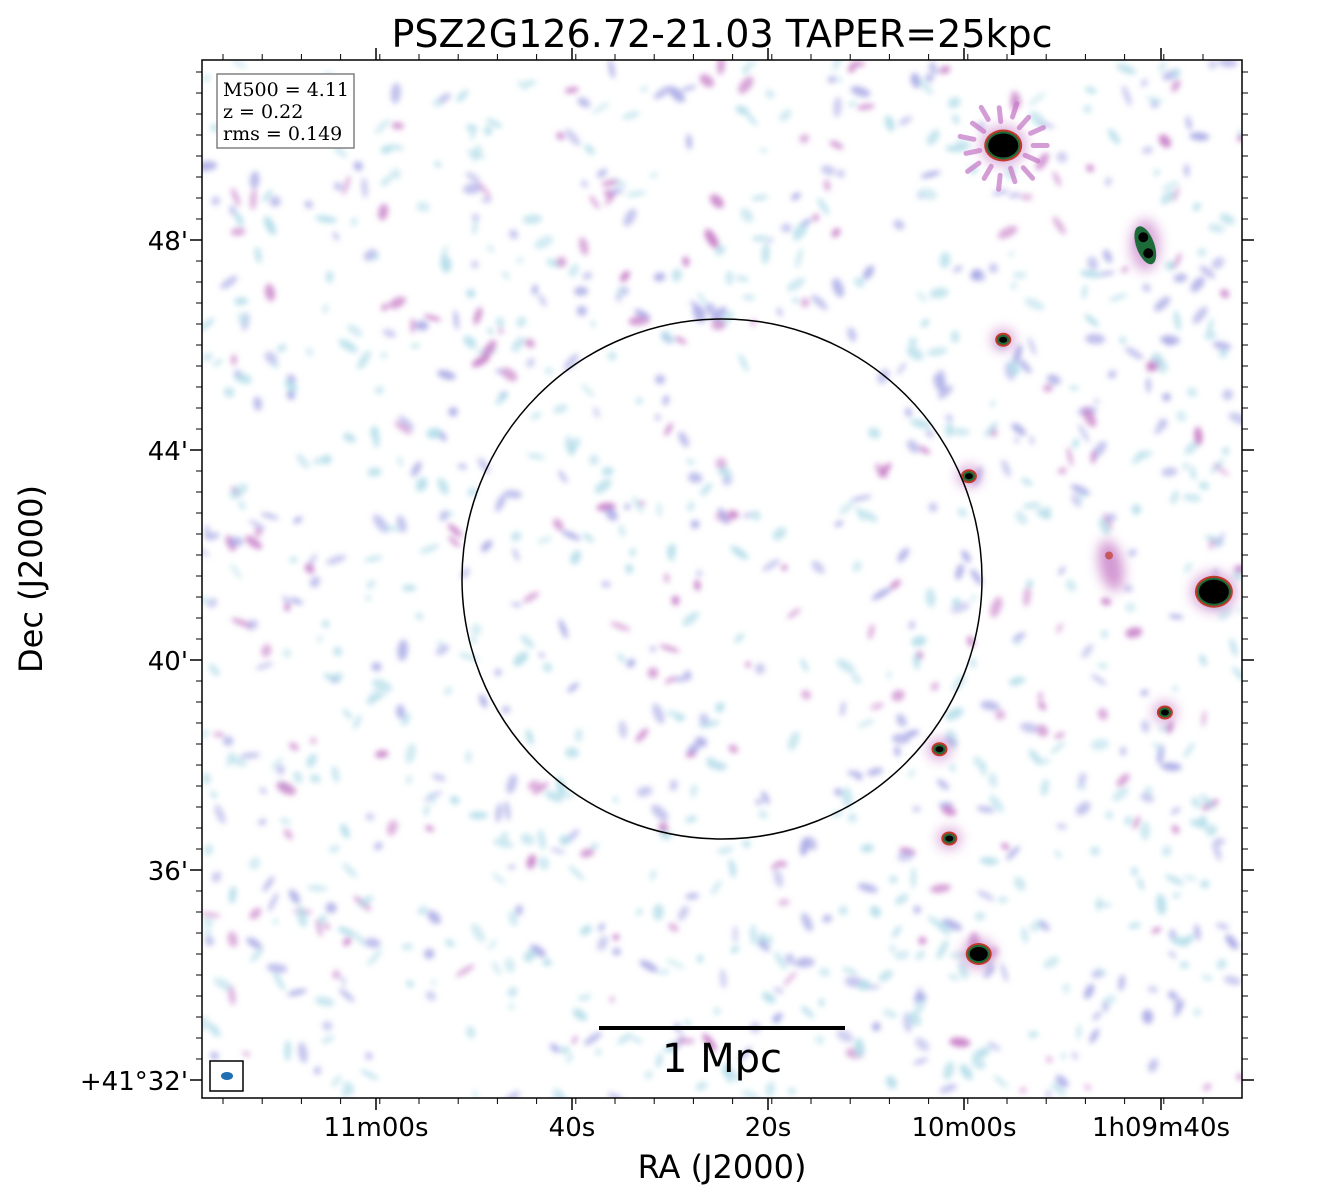 This screenshot has width=1321, height=1200. I want to click on radio-source-inner-lower, so click(1164, 712).